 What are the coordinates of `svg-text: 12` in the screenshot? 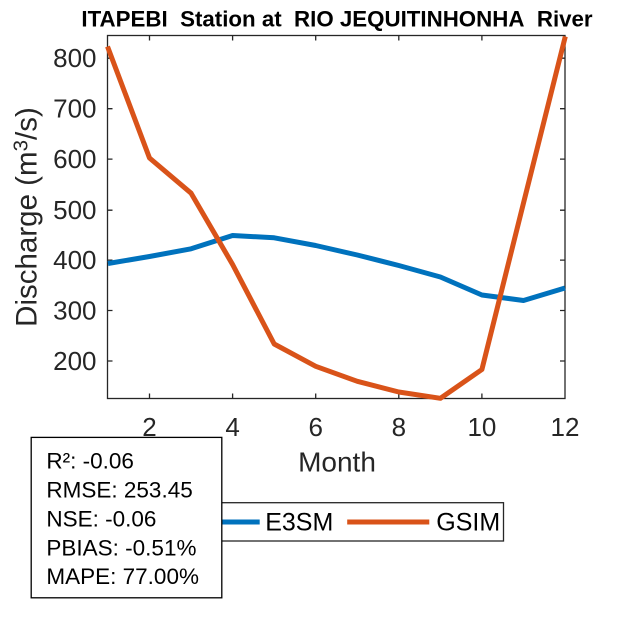 It's located at (565, 427).